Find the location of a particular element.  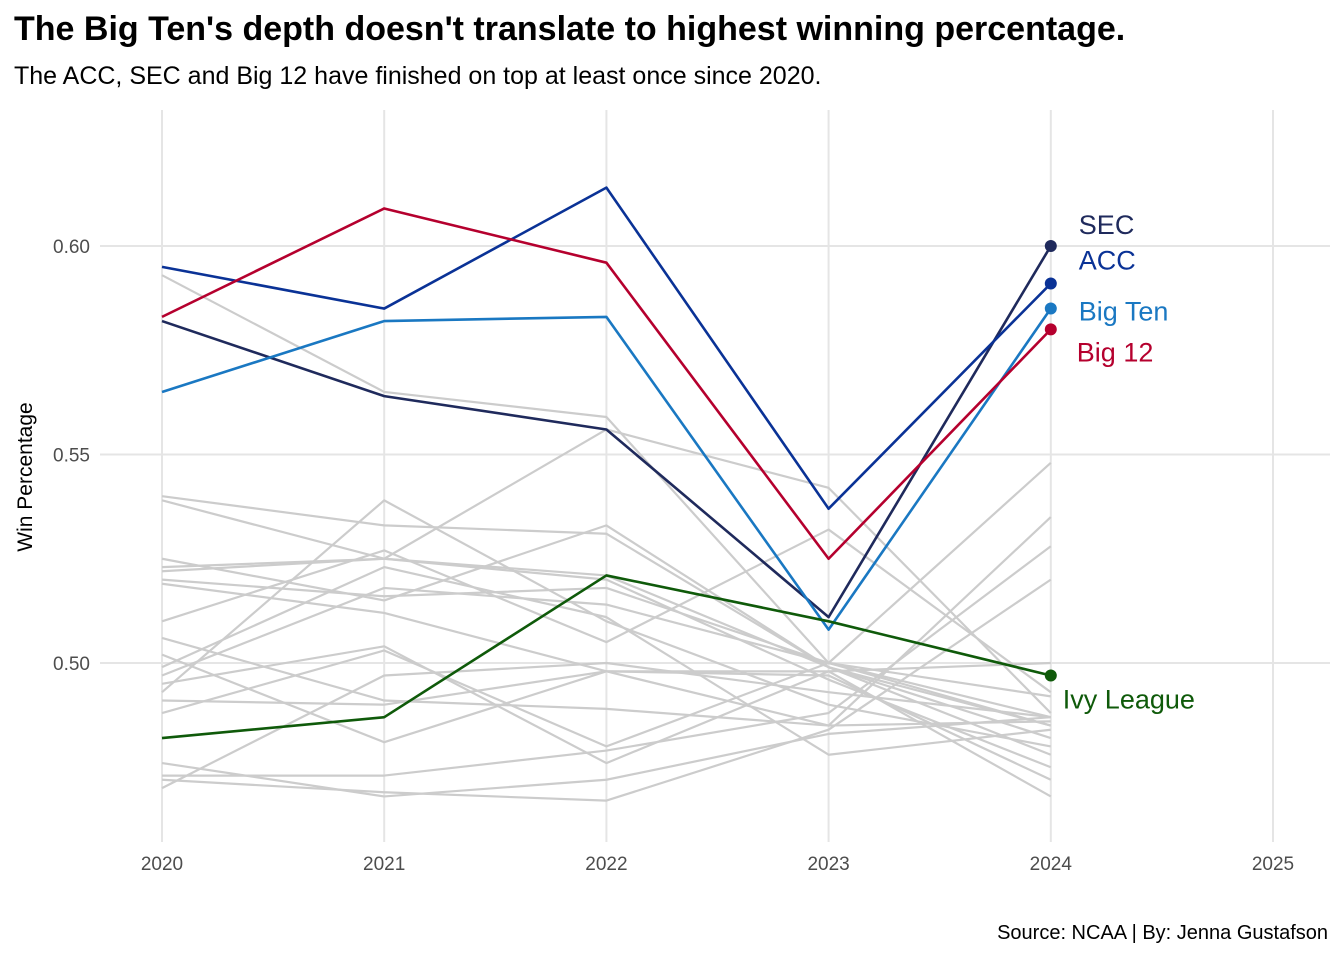

y-tick-label-0.55: 0.55 is located at coordinates (71, 456).